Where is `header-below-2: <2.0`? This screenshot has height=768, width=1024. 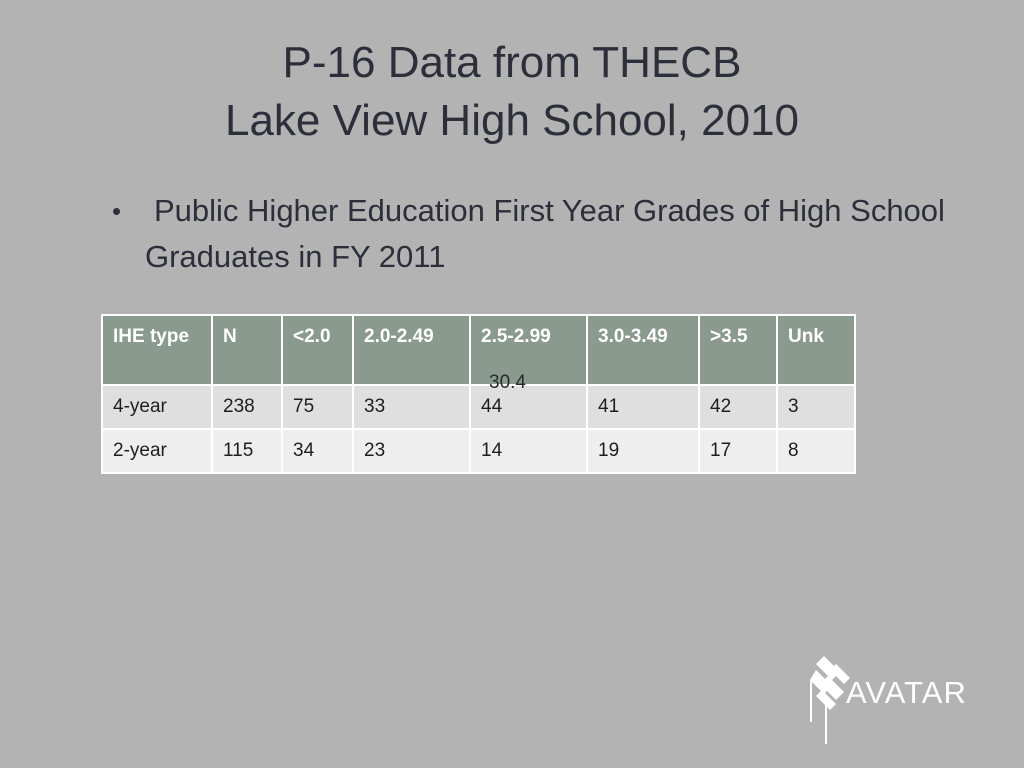 header-below-2: <2.0 is located at coordinates (317, 350).